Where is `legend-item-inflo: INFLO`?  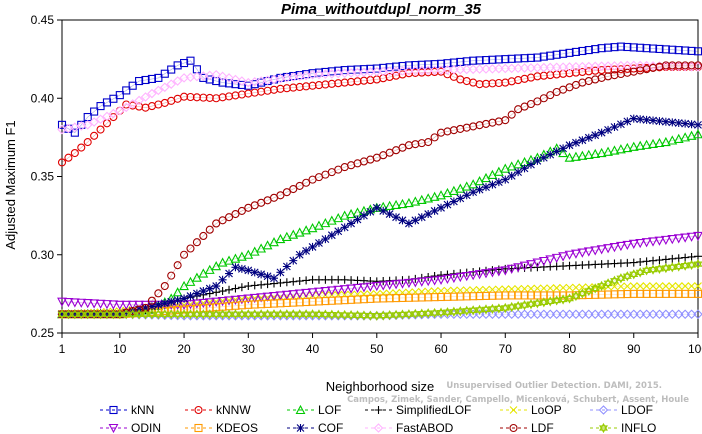 legend-item-inflo: INFLO is located at coordinates (623, 427).